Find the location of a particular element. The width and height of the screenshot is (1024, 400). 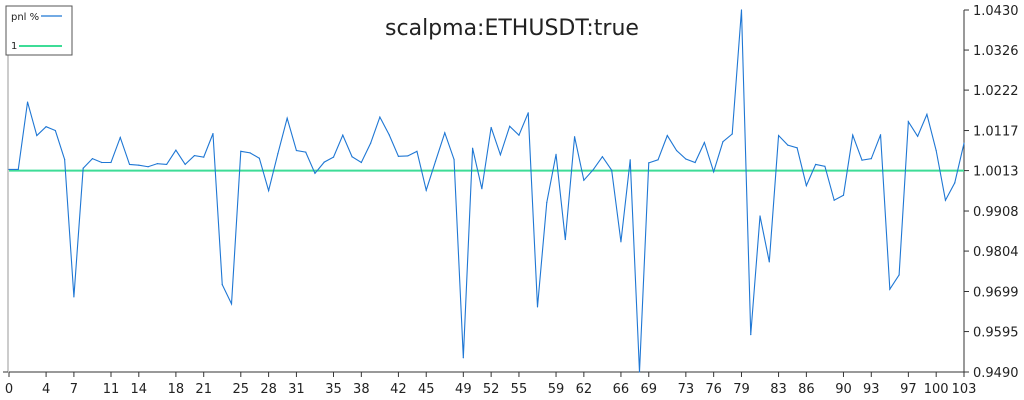

y-tick-label: 0.9699 is located at coordinates (996, 293).